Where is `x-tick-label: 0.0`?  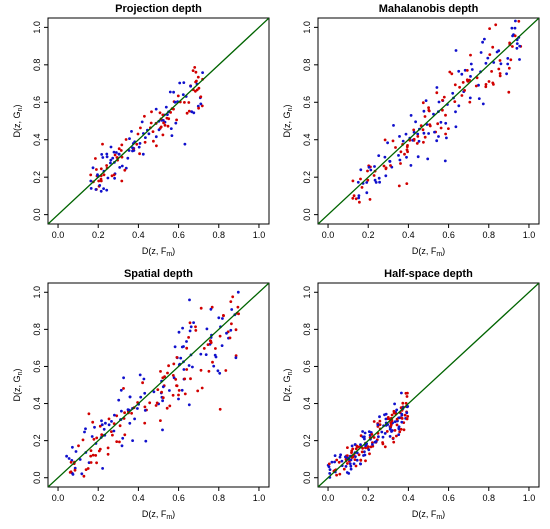
x-tick-label: 0.0 is located at coordinates (58, 235).